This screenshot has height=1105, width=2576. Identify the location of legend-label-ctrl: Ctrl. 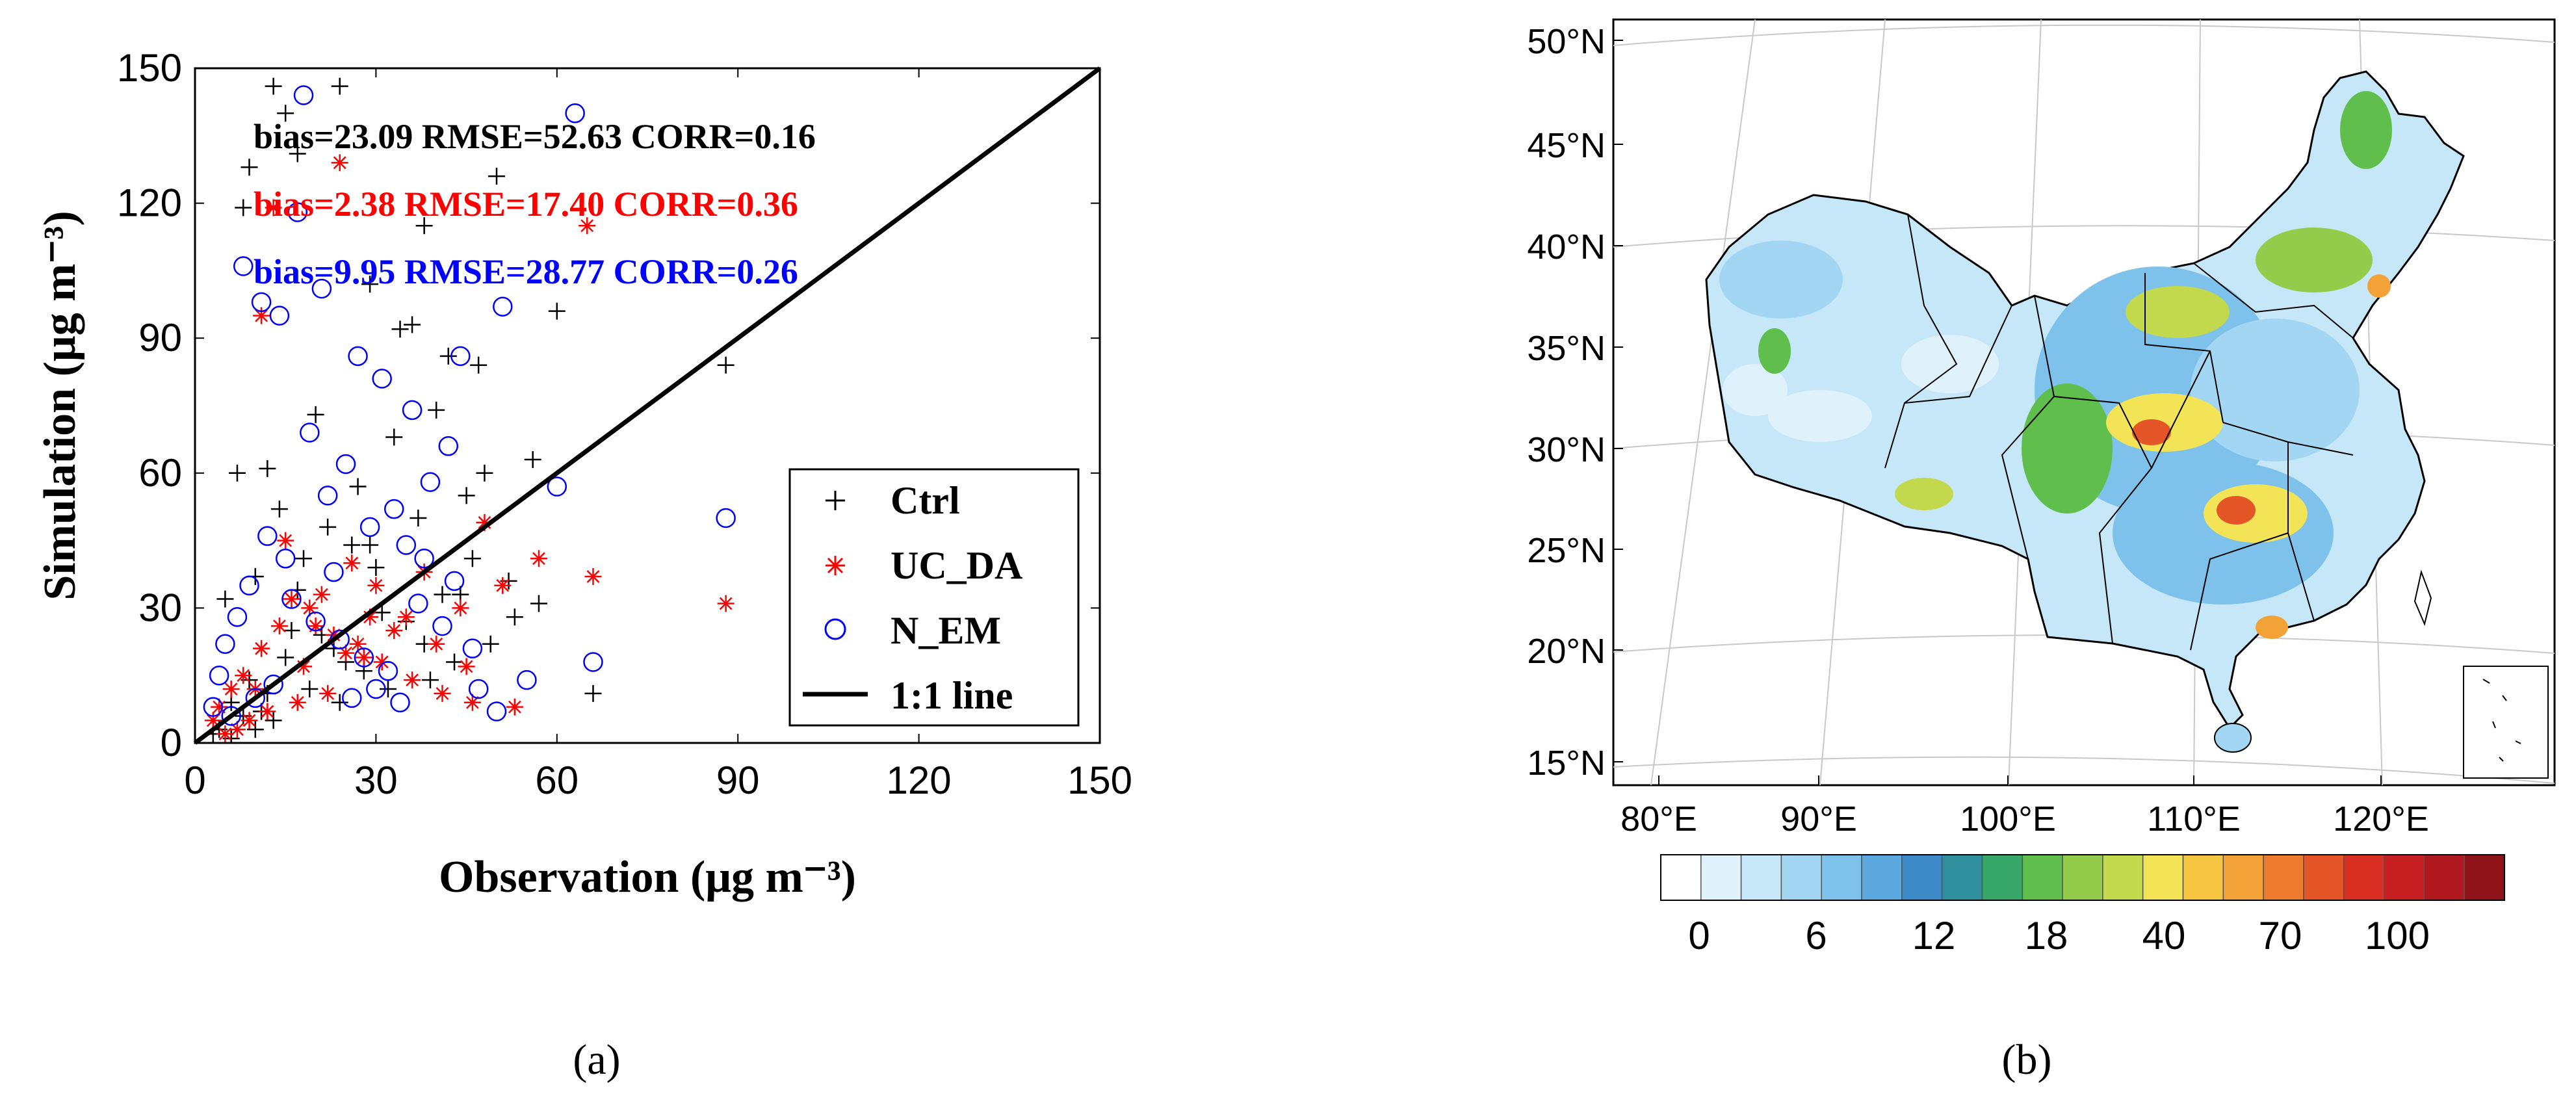
(925, 500).